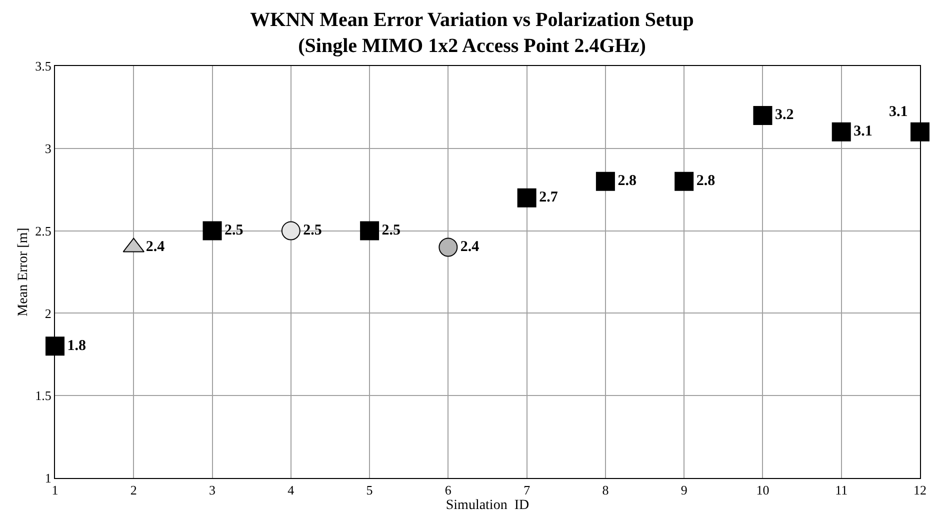  I want to click on y-tick-label: 2.5, so click(43, 230).